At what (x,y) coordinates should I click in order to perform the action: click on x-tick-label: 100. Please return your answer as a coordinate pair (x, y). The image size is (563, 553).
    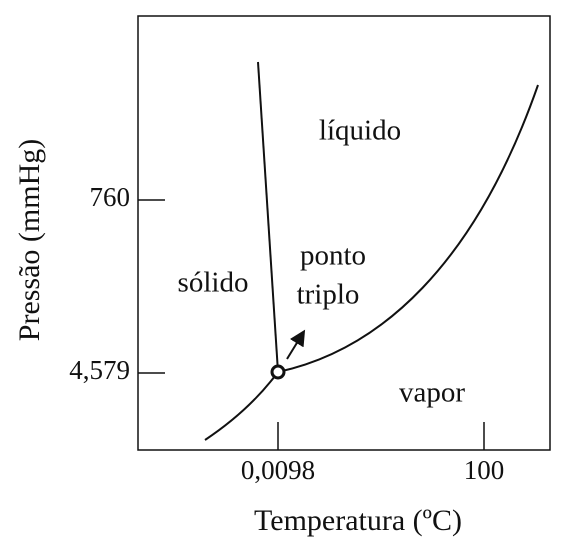
    Looking at the image, I should click on (484, 470).